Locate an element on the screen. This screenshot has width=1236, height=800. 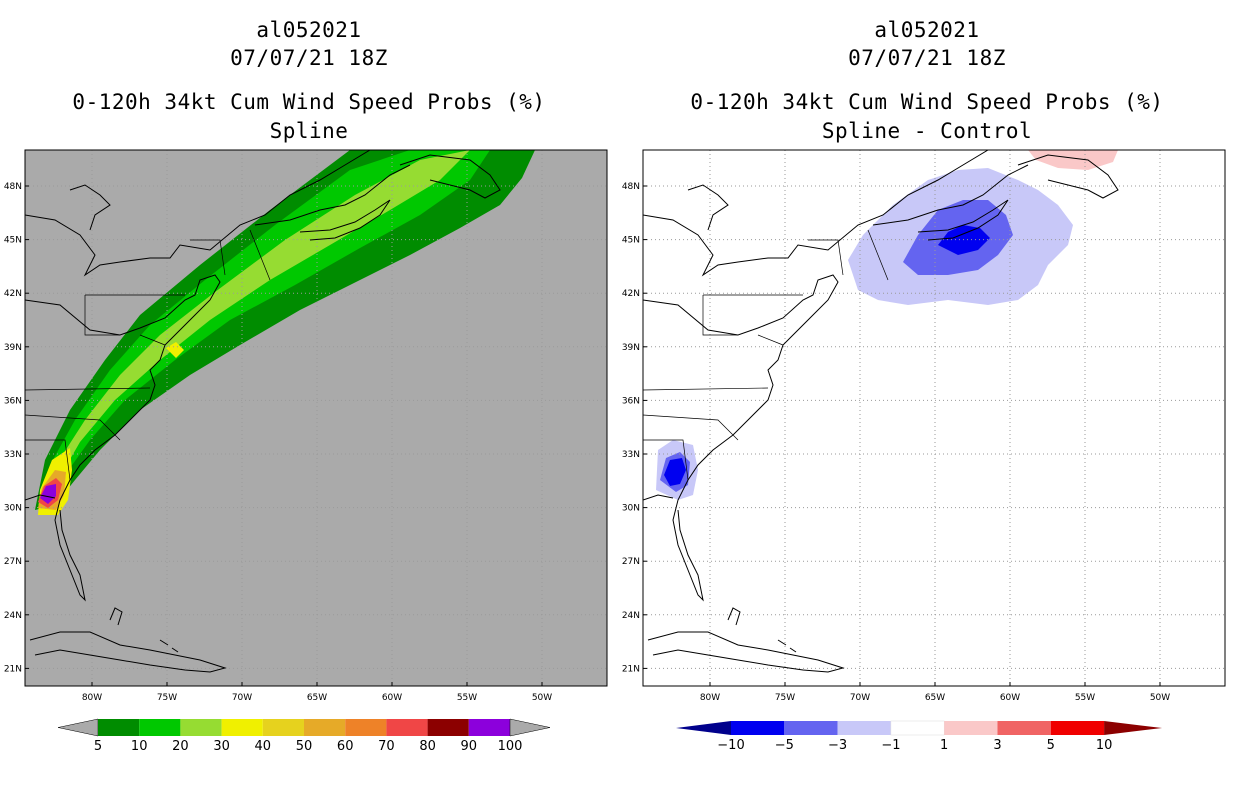
colorbar-label: 90 is located at coordinates (469, 746).